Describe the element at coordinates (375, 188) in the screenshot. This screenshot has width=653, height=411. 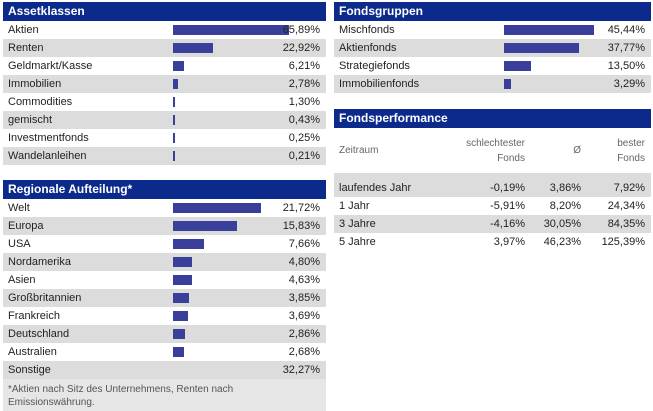
I see `performance-period: laufendes Jahr` at that location.